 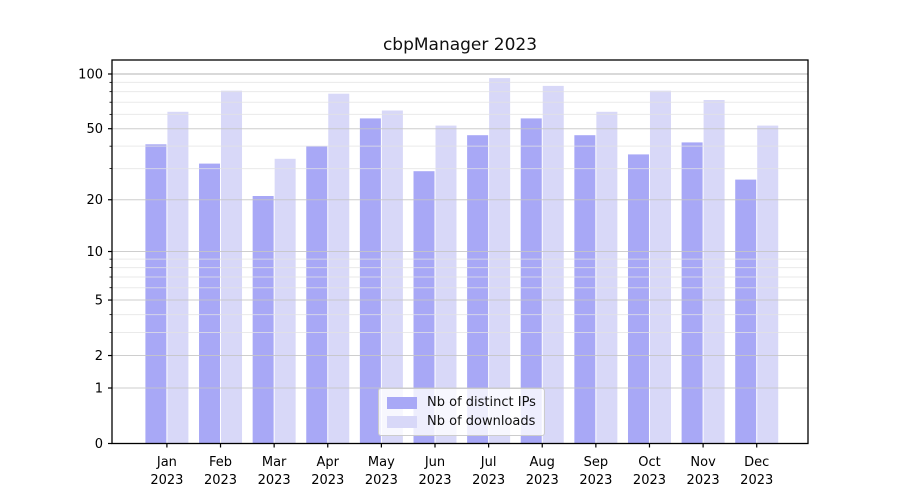 I want to click on x-tick-label: Feb 2023, so click(x=220, y=471).